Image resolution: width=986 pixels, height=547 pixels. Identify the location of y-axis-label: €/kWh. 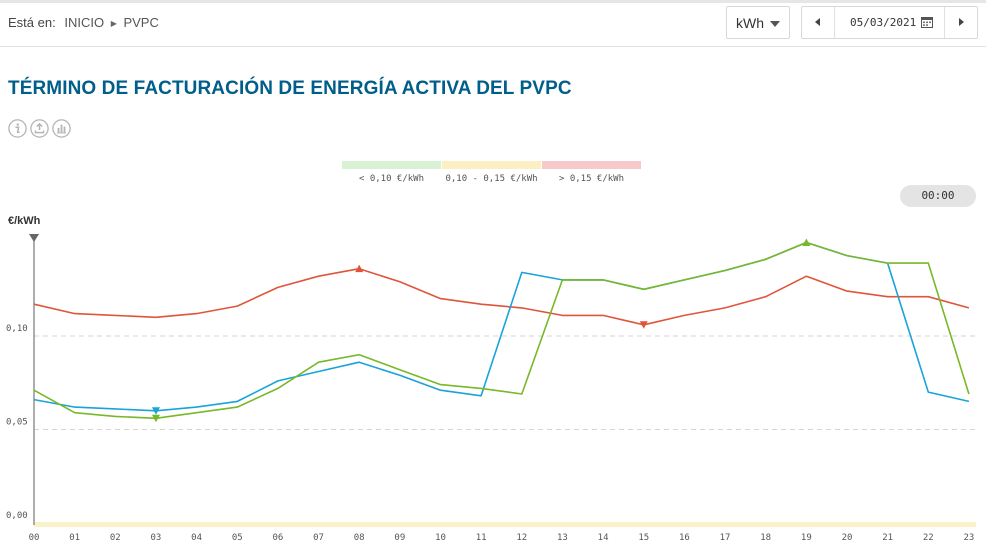
(24, 221).